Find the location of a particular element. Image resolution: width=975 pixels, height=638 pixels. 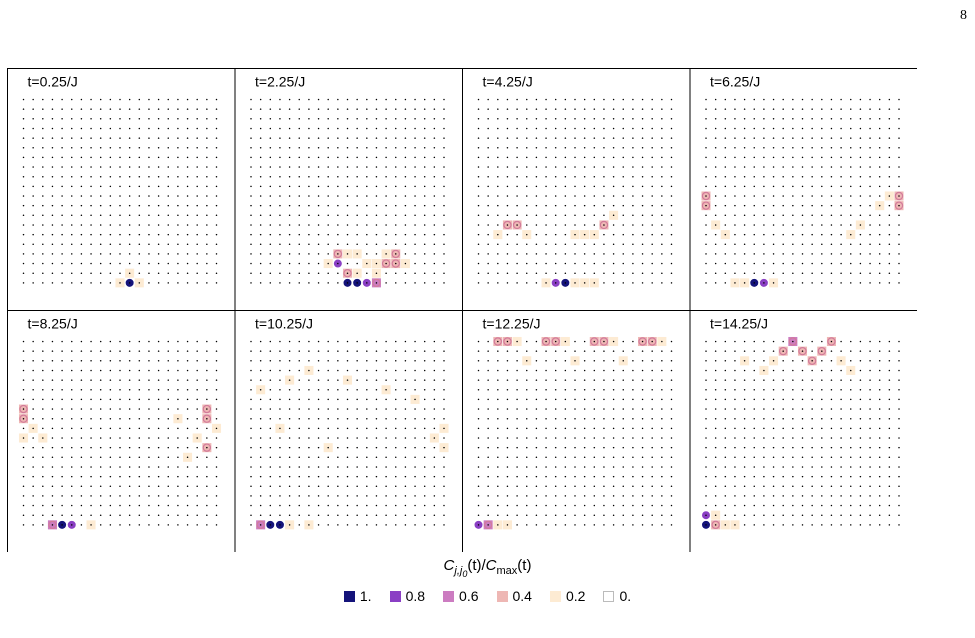

legend-label-0.4: 0.4 is located at coordinates (522, 596).